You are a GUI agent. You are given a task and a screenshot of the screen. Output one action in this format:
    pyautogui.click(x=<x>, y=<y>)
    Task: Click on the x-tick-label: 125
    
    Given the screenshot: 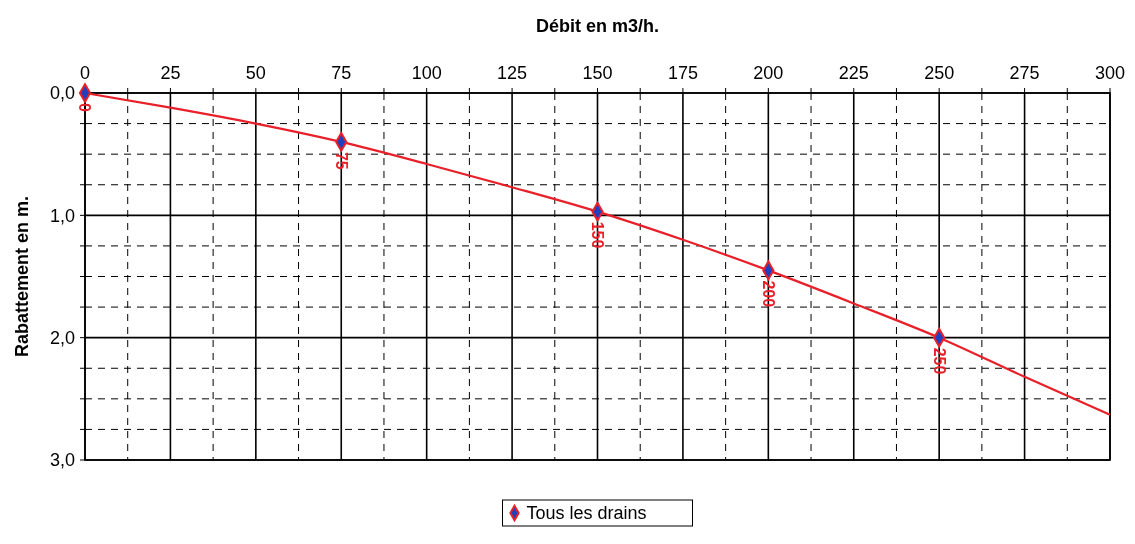 What is the action you would take?
    pyautogui.click(x=512, y=73)
    